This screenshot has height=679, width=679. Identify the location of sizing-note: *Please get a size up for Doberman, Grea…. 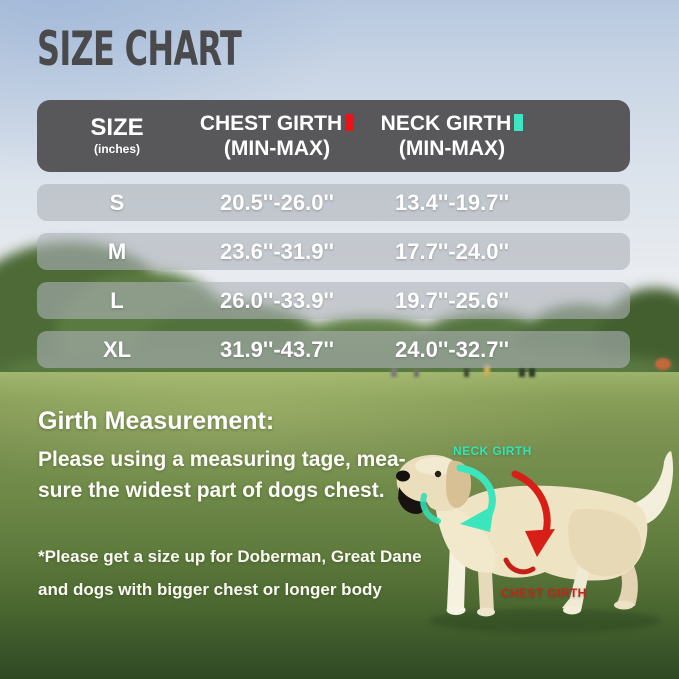
(230, 573).